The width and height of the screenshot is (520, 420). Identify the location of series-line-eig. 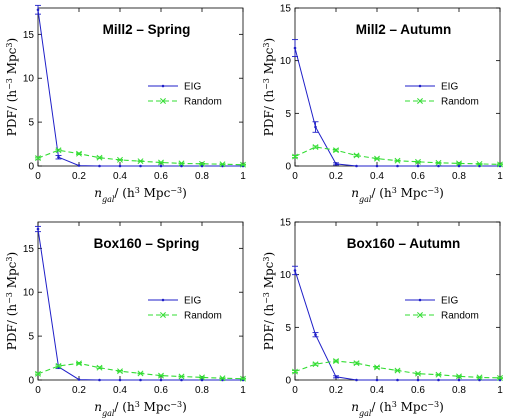
(397, 325).